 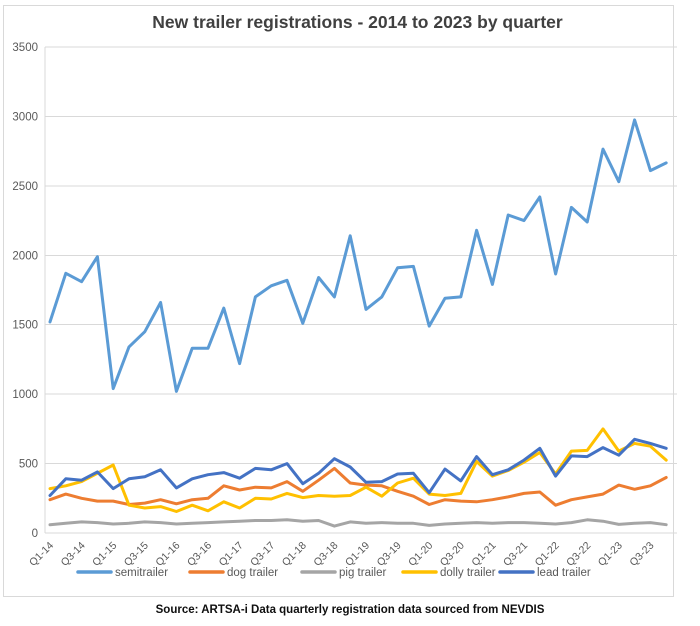 I want to click on series-line-lead-trailer, so click(x=358, y=467).